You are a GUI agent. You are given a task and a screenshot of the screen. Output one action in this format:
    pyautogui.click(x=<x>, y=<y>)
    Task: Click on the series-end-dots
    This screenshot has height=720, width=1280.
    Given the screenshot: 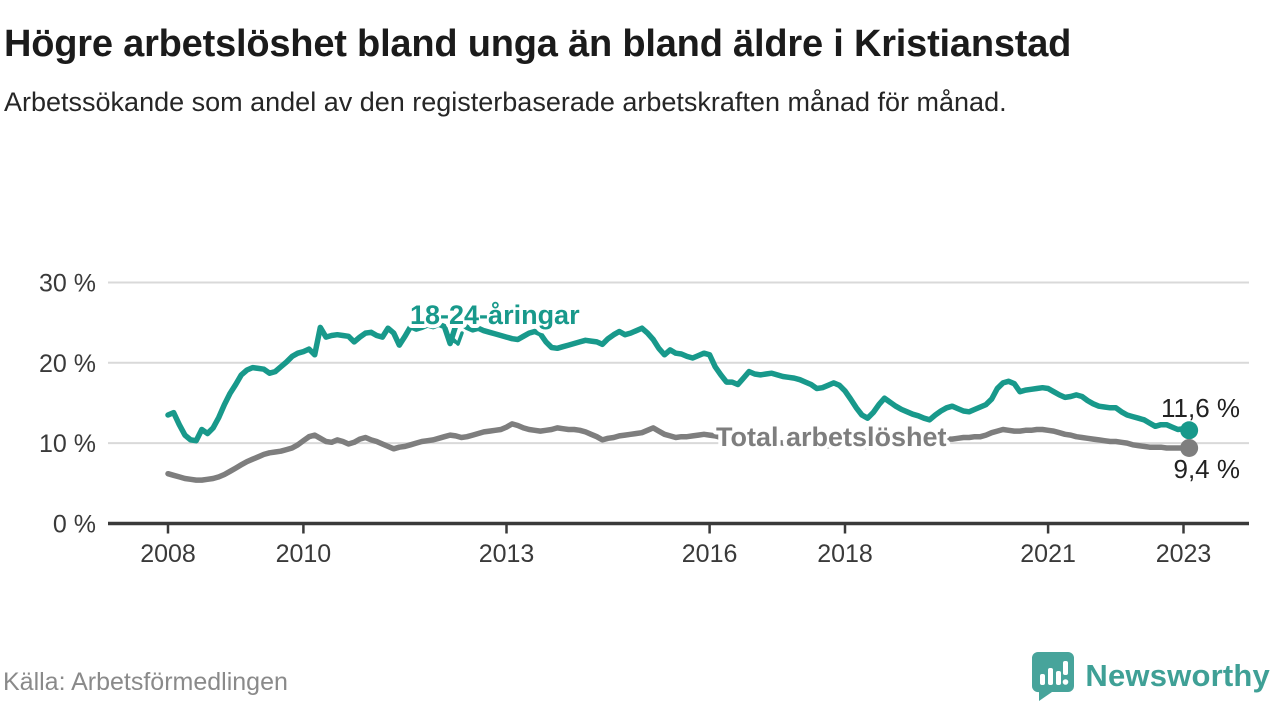 What is the action you would take?
    pyautogui.click(x=1189, y=439)
    